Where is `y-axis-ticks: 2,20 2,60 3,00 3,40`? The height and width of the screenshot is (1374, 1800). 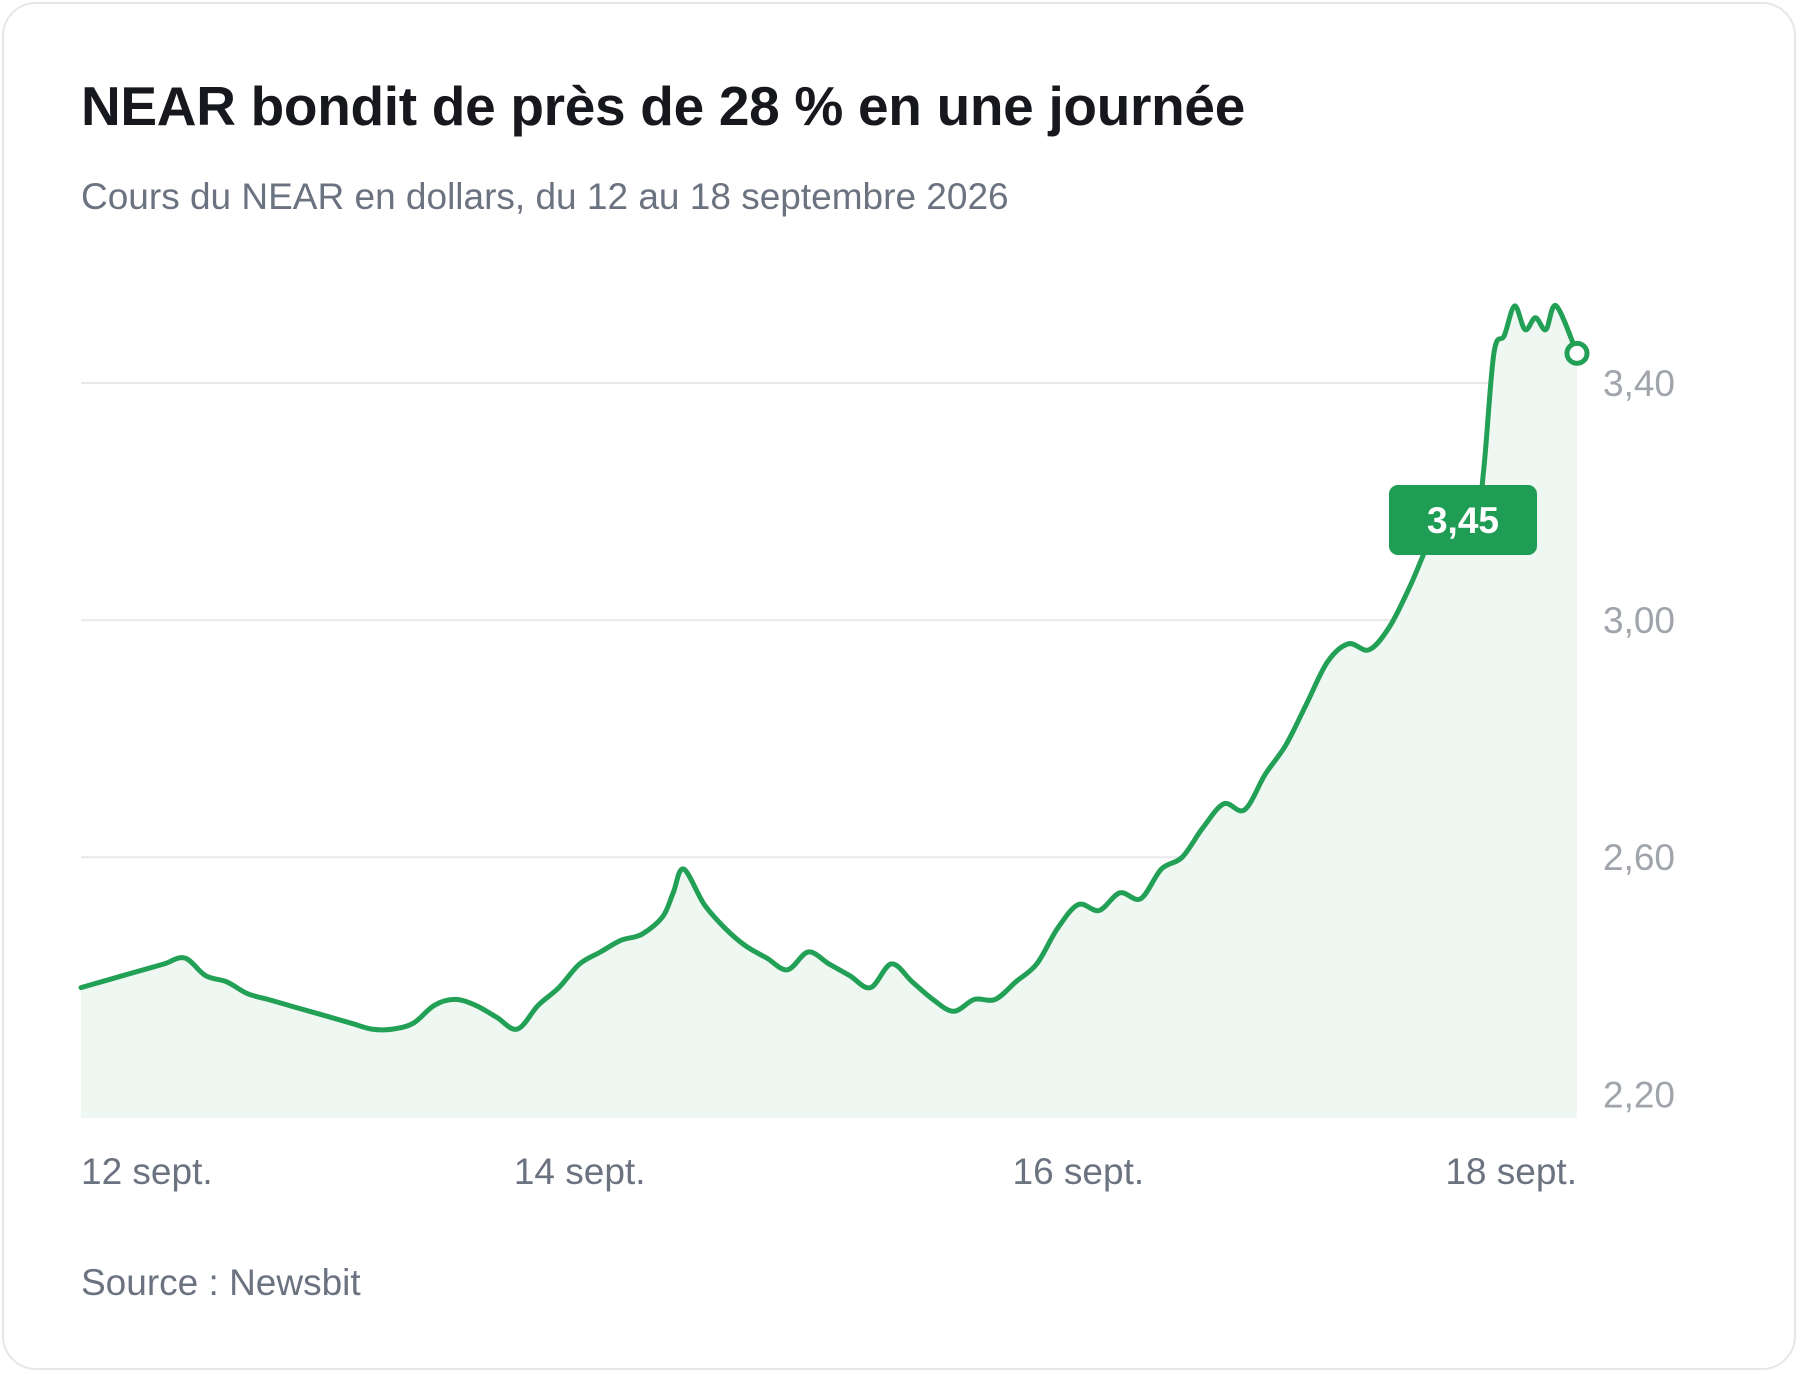 y-axis-ticks: 2,20 2,60 3,00 3,40 is located at coordinates (1639, 739).